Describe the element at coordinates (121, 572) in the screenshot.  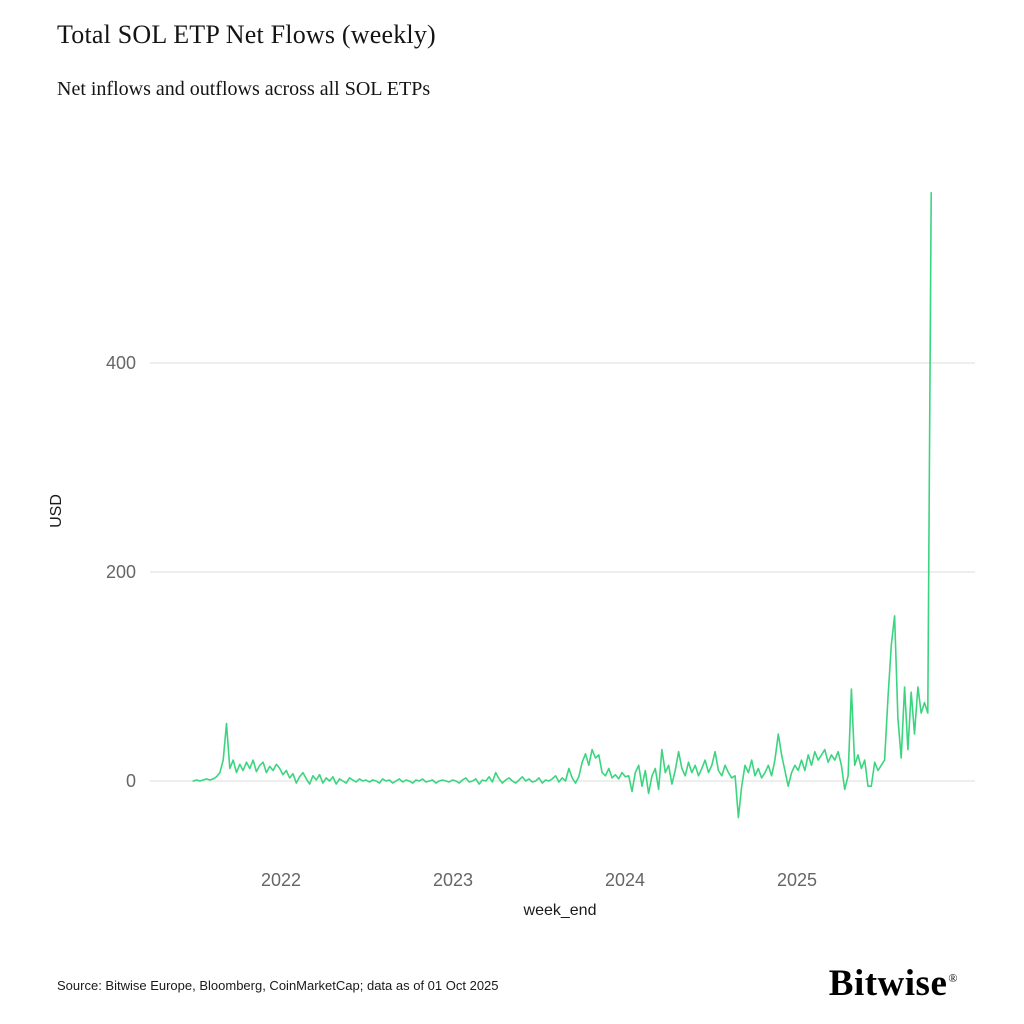
I see `y-tick-label: 200` at that location.